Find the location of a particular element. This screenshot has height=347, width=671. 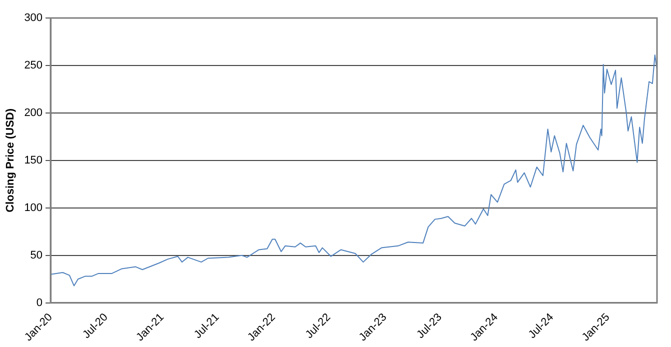

y-tick-label: 200 is located at coordinates (33, 112).